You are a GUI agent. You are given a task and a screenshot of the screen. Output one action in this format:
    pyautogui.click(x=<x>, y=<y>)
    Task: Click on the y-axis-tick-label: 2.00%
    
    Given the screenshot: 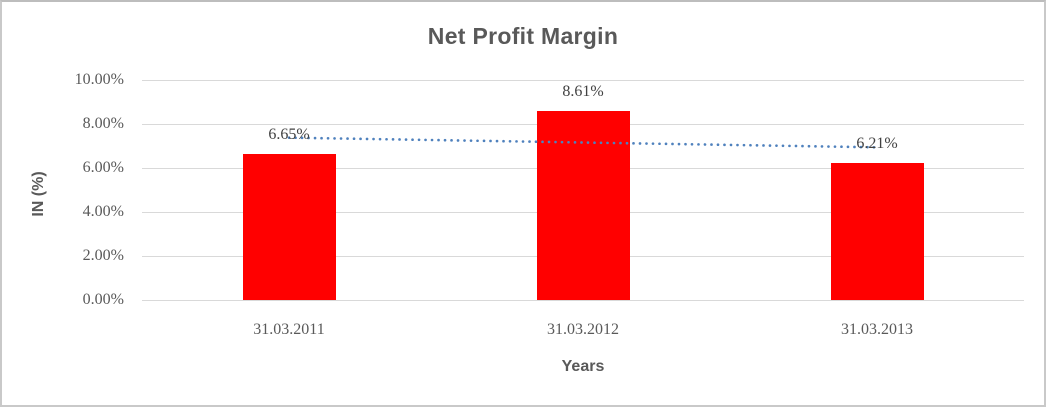 What is the action you would take?
    pyautogui.click(x=103, y=255)
    